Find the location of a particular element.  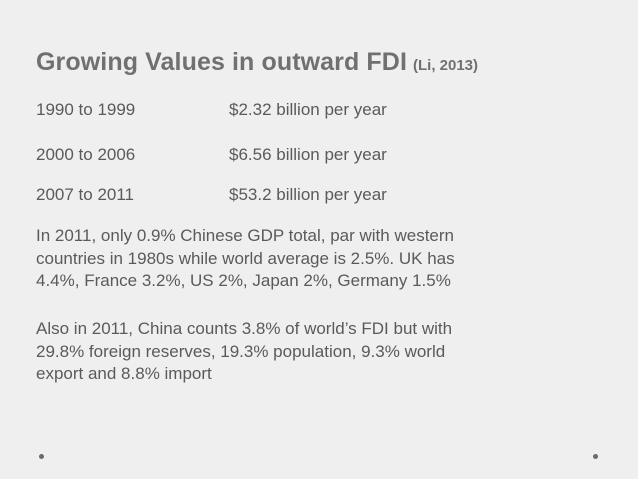

title-citation: (Li, 2013) is located at coordinates (446, 65).